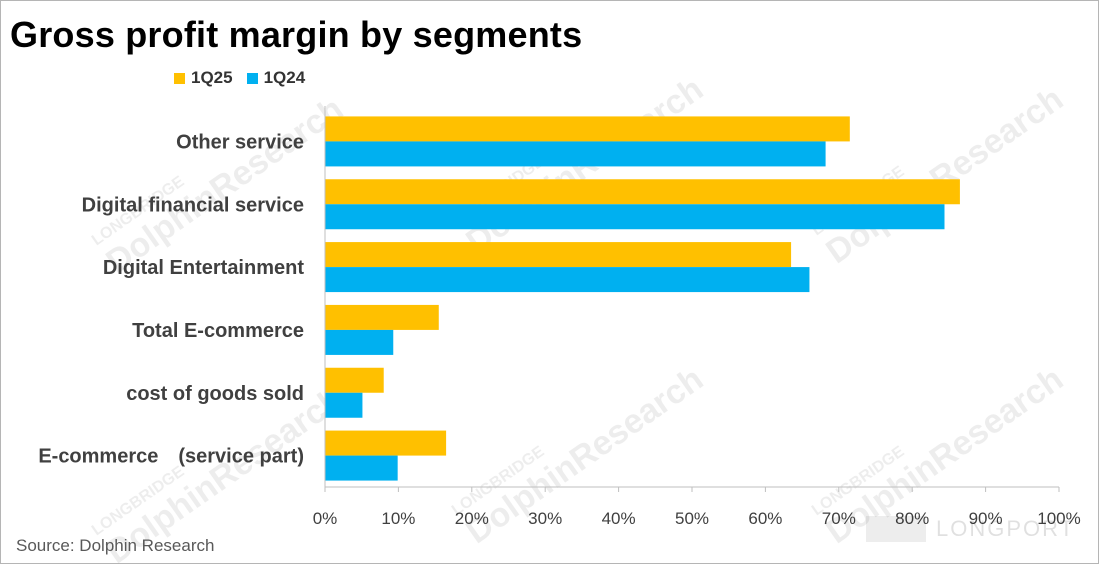 The image size is (1099, 572). Describe the element at coordinates (765, 518) in the screenshot. I see `x-tick-label: 60%` at that location.